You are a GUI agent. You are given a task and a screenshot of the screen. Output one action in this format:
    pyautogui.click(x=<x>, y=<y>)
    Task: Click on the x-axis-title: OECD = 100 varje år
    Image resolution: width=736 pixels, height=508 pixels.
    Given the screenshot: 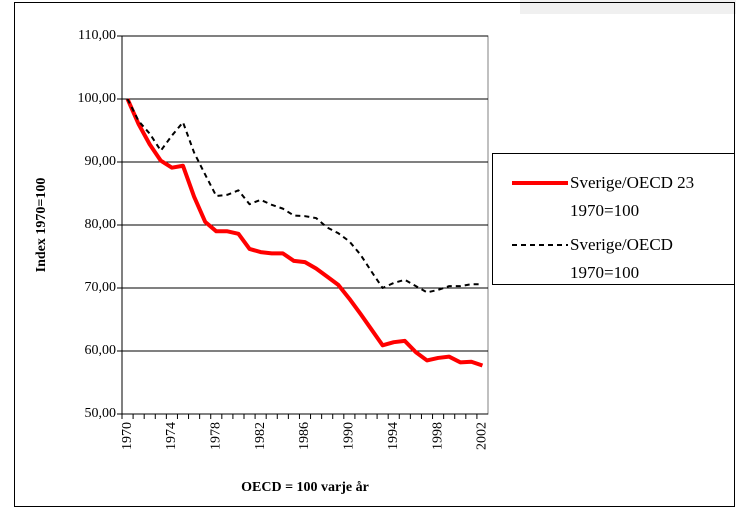 What is the action you would take?
    pyautogui.click(x=305, y=487)
    